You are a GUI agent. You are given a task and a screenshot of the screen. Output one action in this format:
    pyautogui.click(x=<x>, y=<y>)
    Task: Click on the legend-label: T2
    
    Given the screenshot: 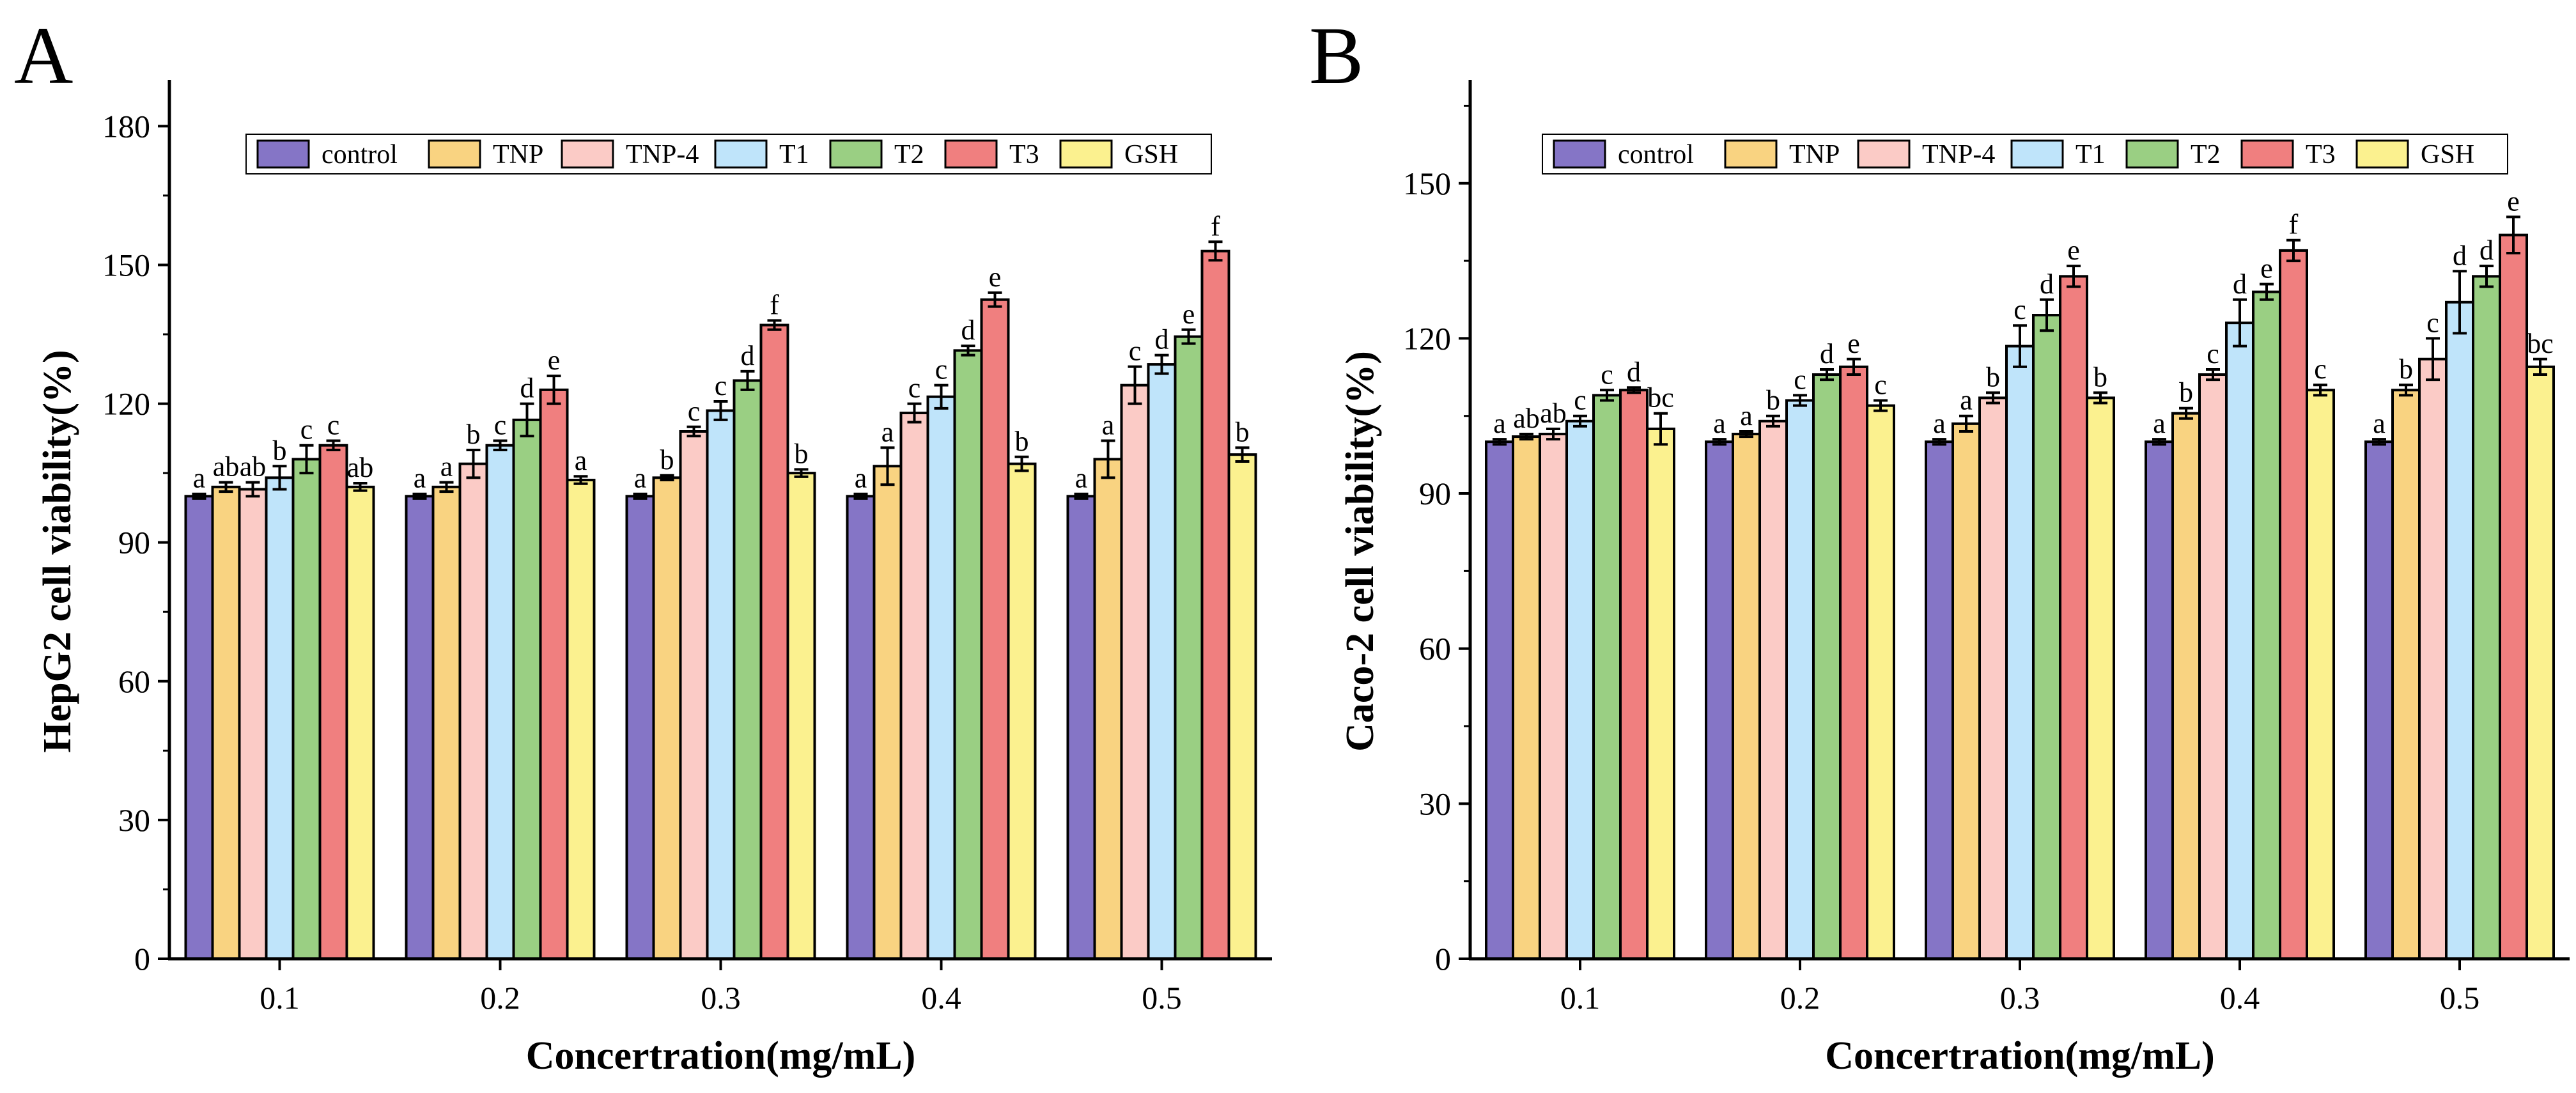 What is the action you would take?
    pyautogui.click(x=2206, y=154)
    